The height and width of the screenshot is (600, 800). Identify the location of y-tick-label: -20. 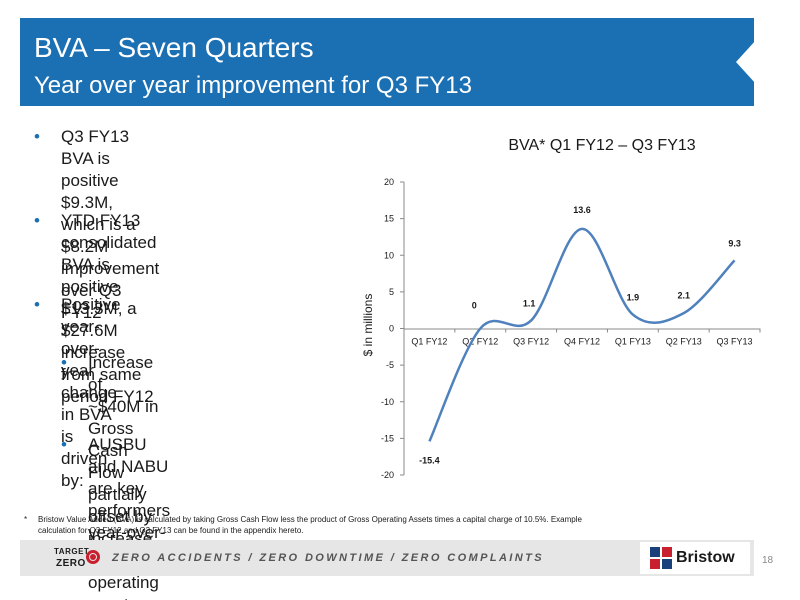
(387, 475).